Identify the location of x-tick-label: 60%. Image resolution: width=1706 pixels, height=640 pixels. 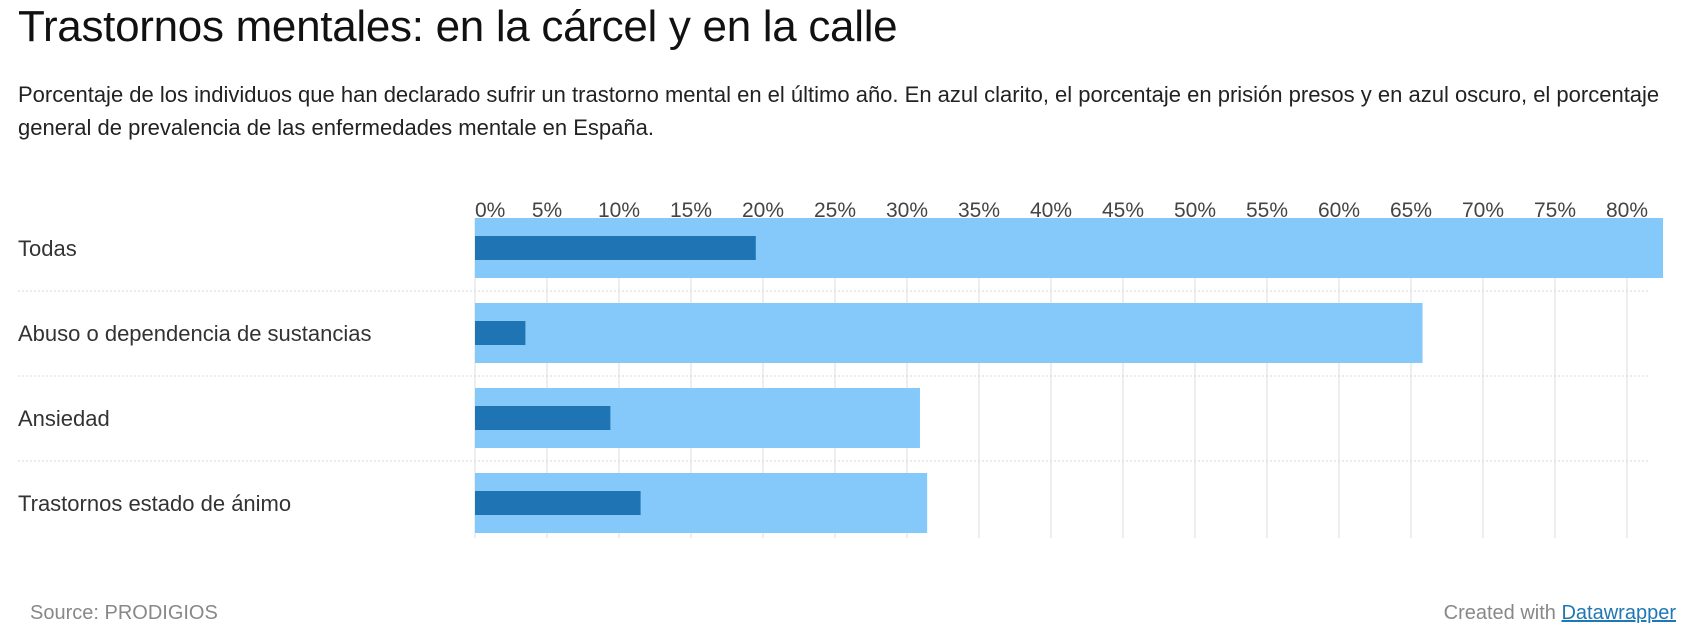
(1339, 210).